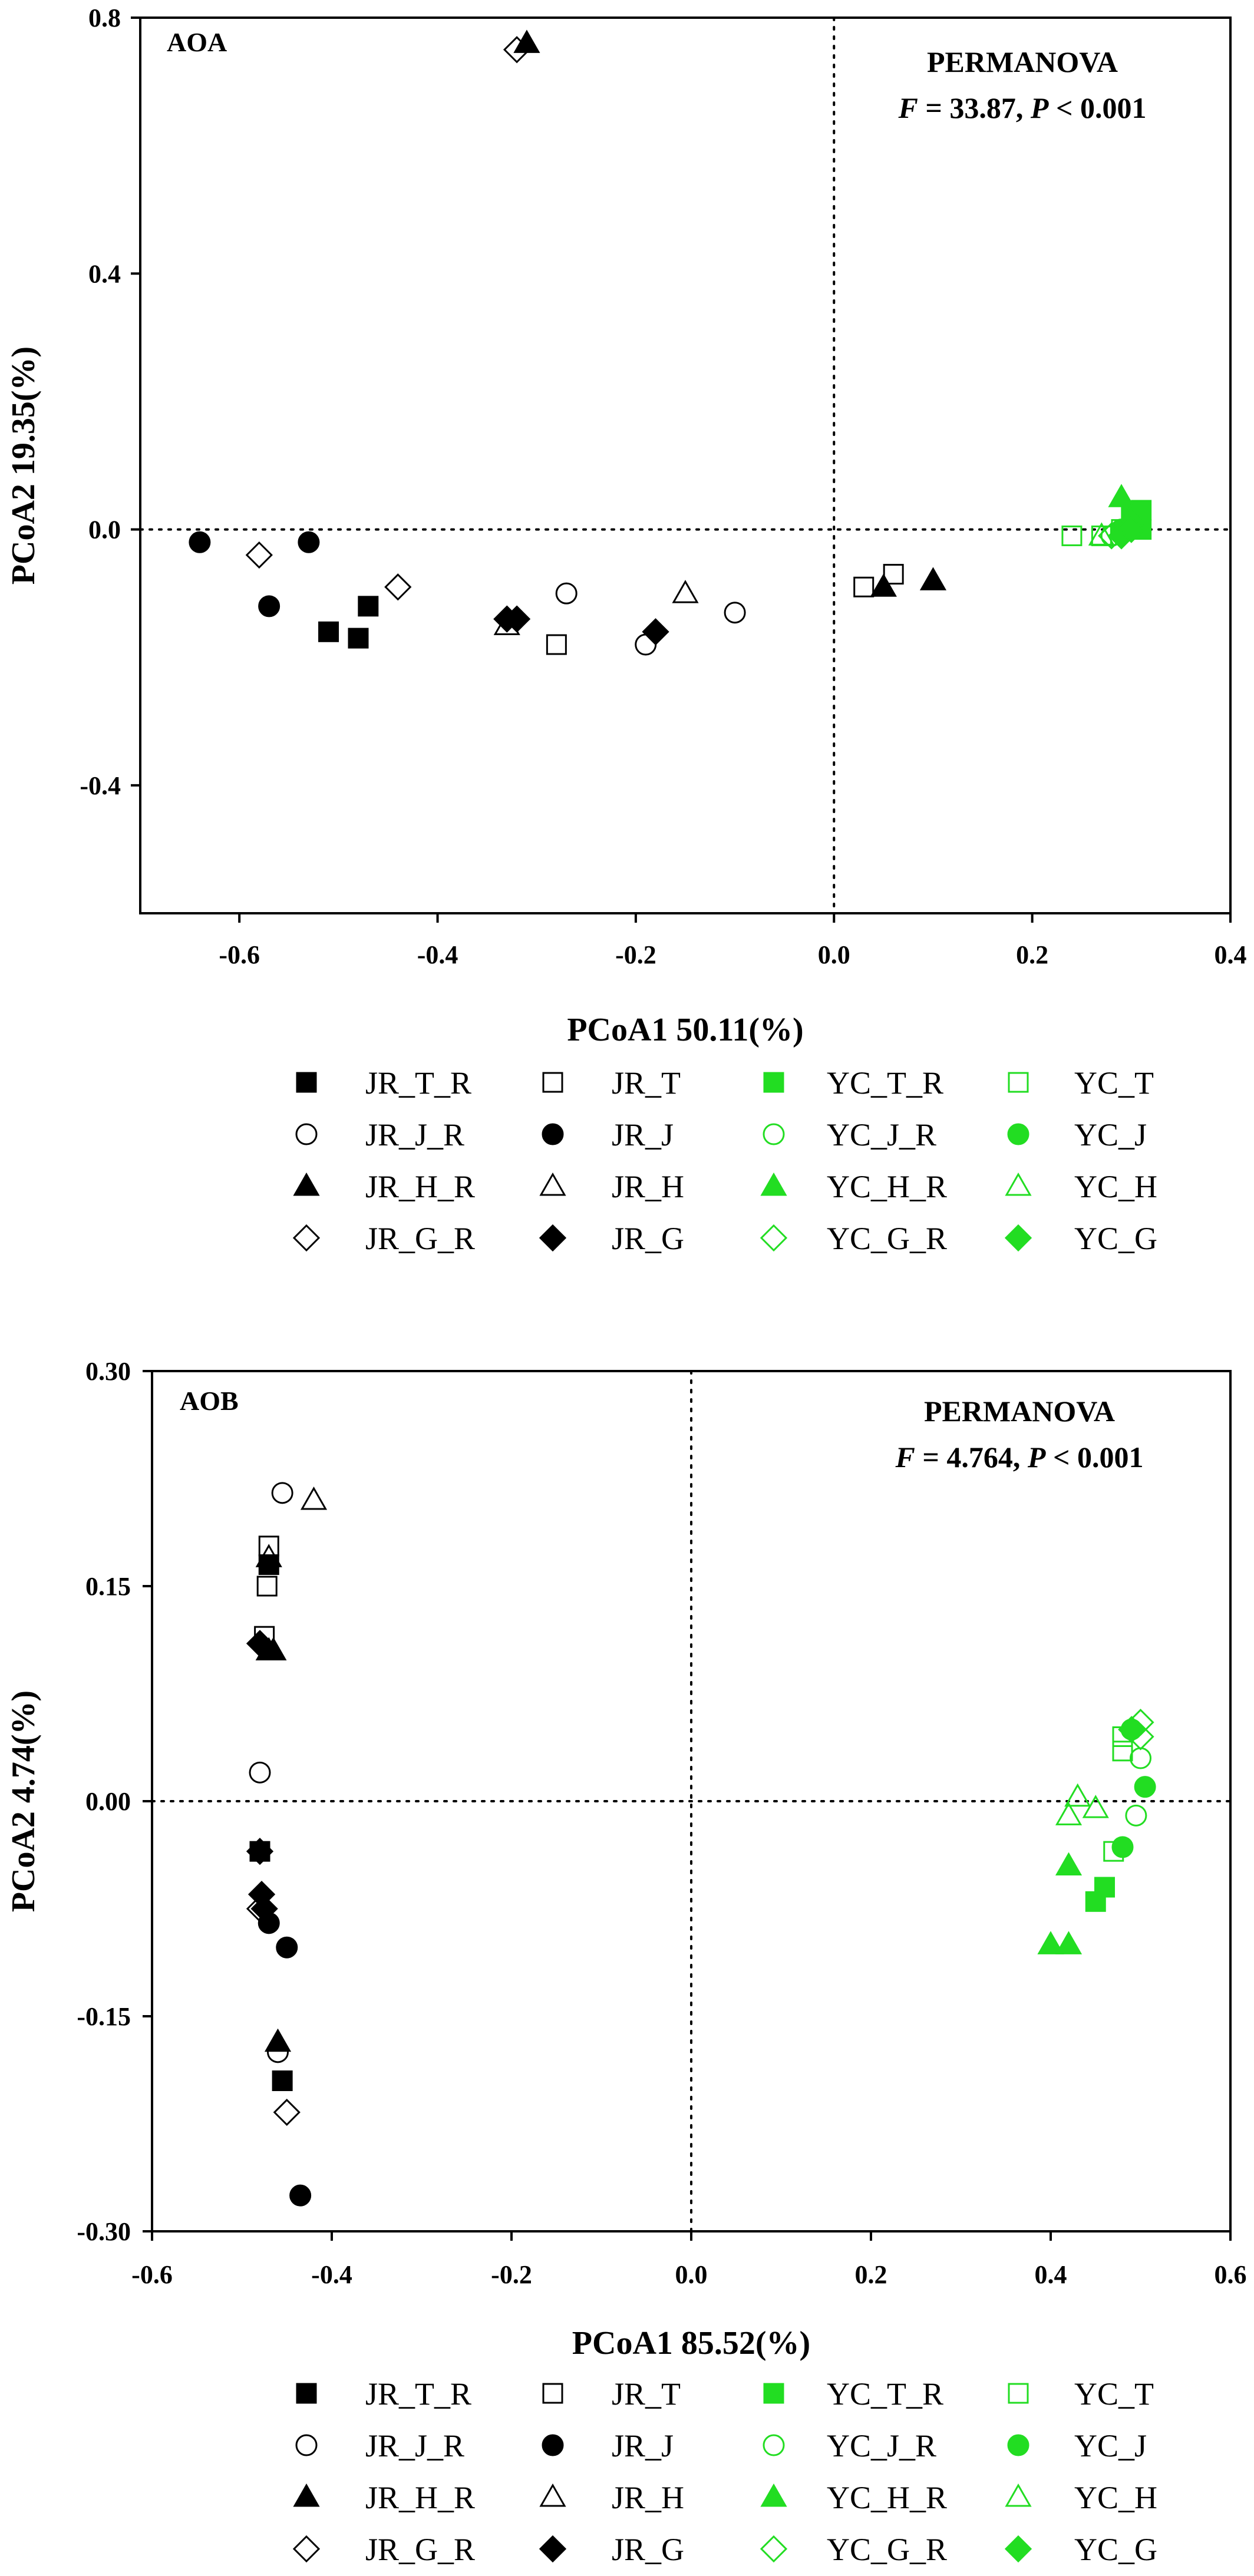  I want to click on data-point-yc-t, so click(1072, 535).